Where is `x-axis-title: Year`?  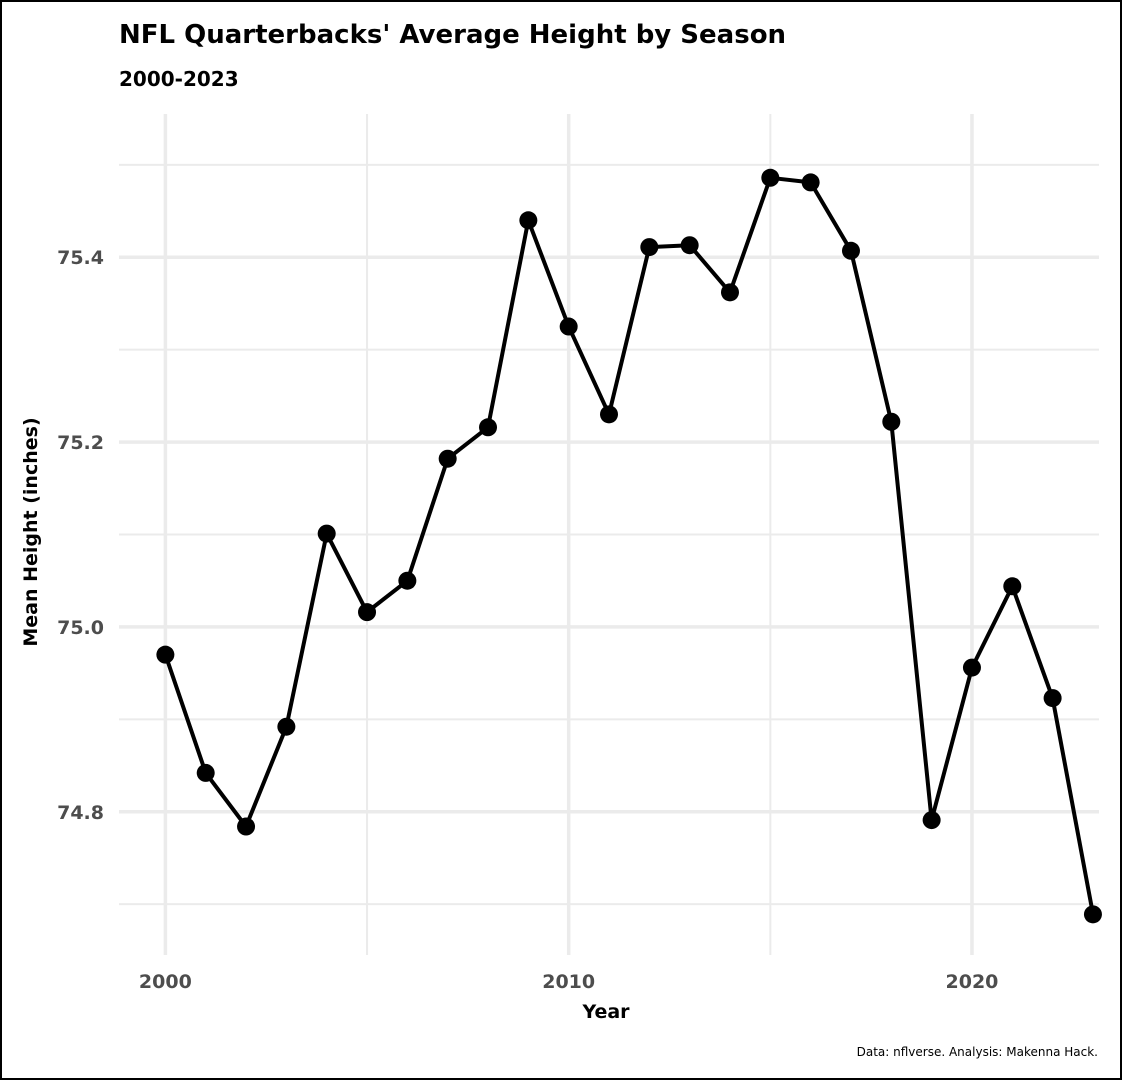
x-axis-title: Year is located at coordinates (605, 1012).